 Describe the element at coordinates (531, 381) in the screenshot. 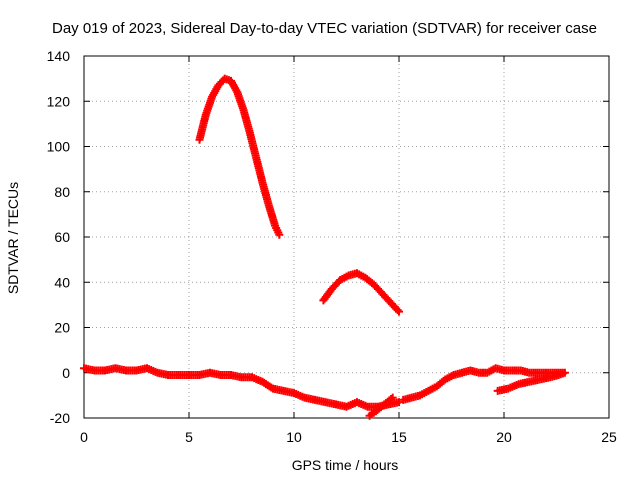

I see `series-branch-late` at that location.